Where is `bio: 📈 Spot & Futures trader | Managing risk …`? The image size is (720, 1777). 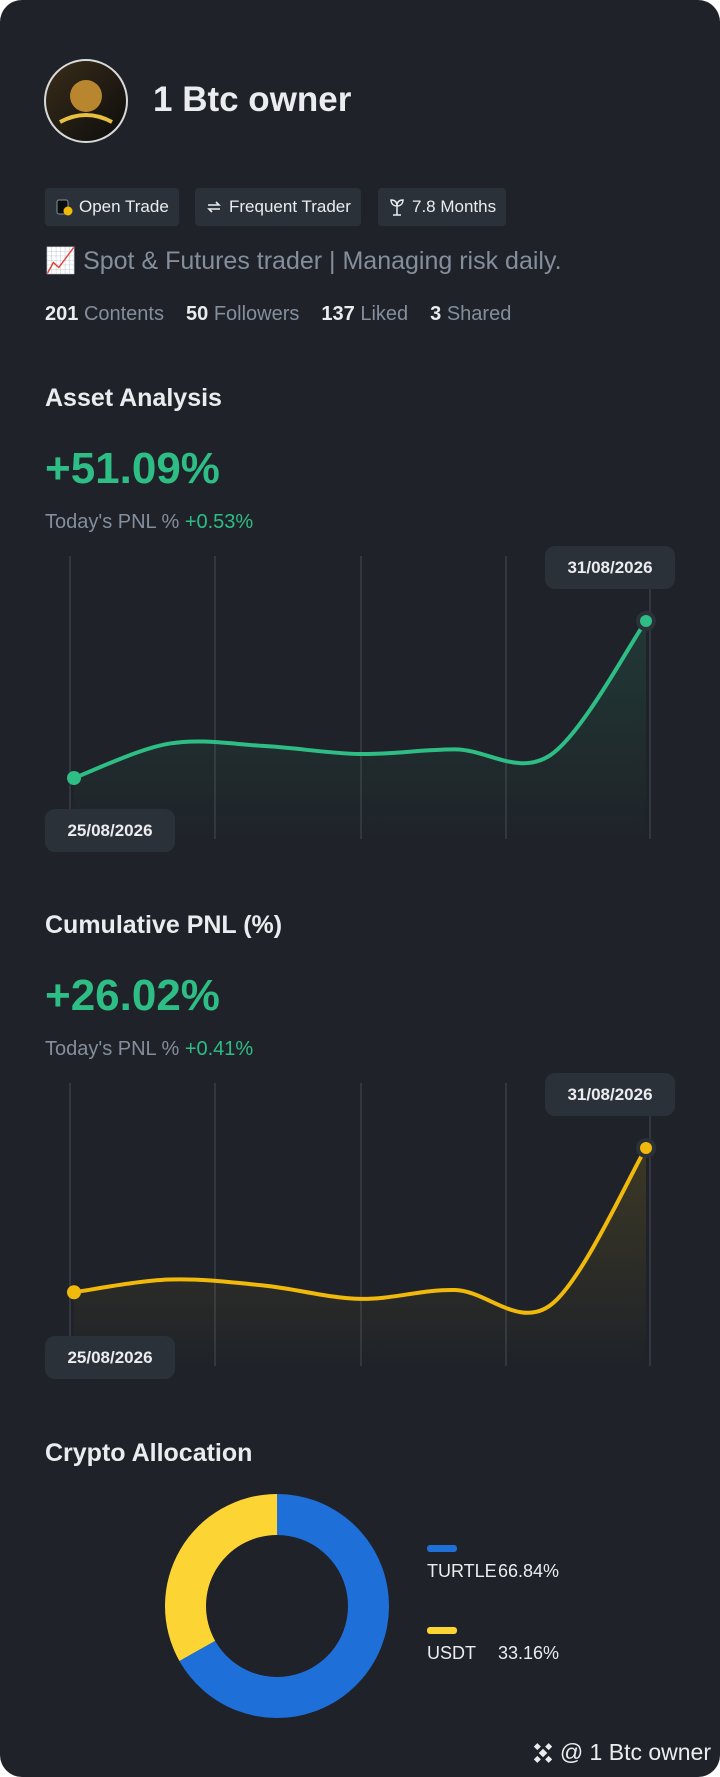
bio: 📈 Spot & Futures trader | Managing risk … is located at coordinates (303, 261).